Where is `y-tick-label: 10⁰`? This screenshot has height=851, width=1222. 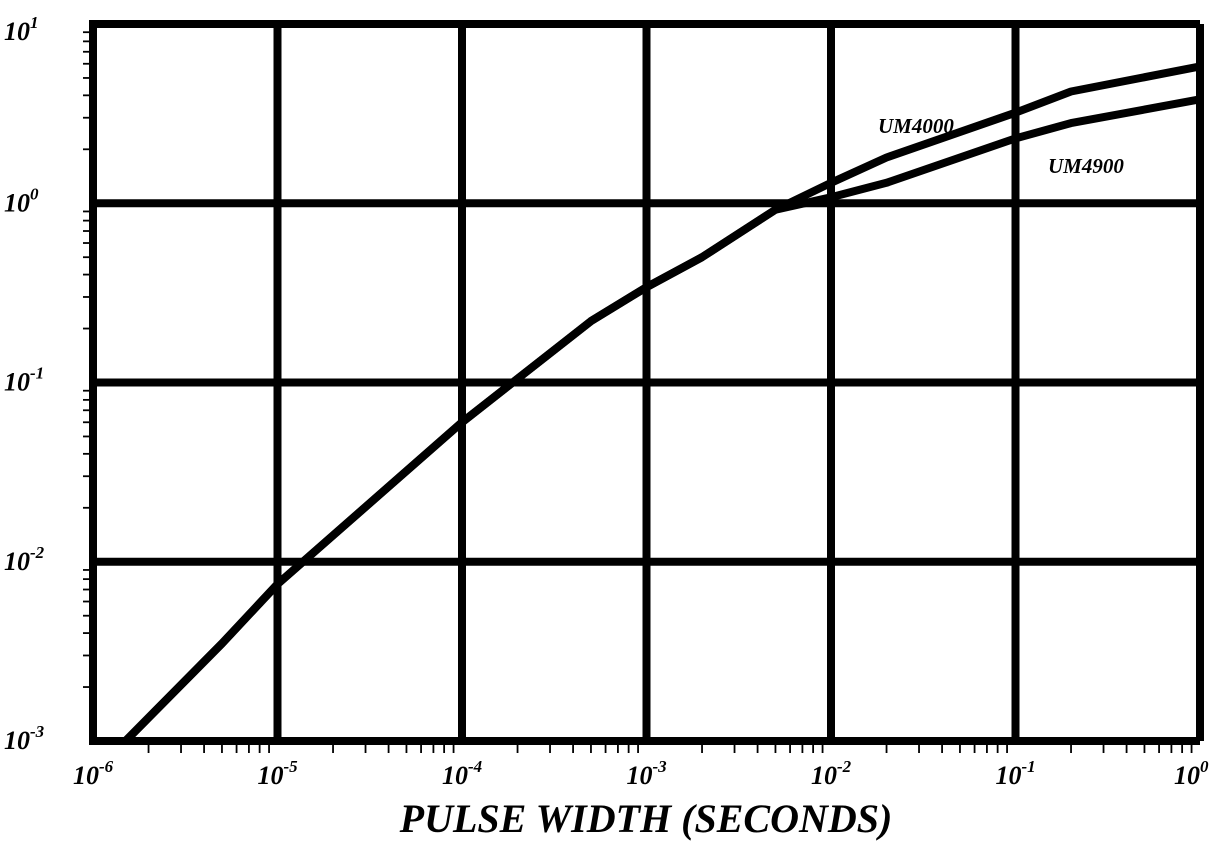
y-tick-label: 10⁰ is located at coordinates (21, 200).